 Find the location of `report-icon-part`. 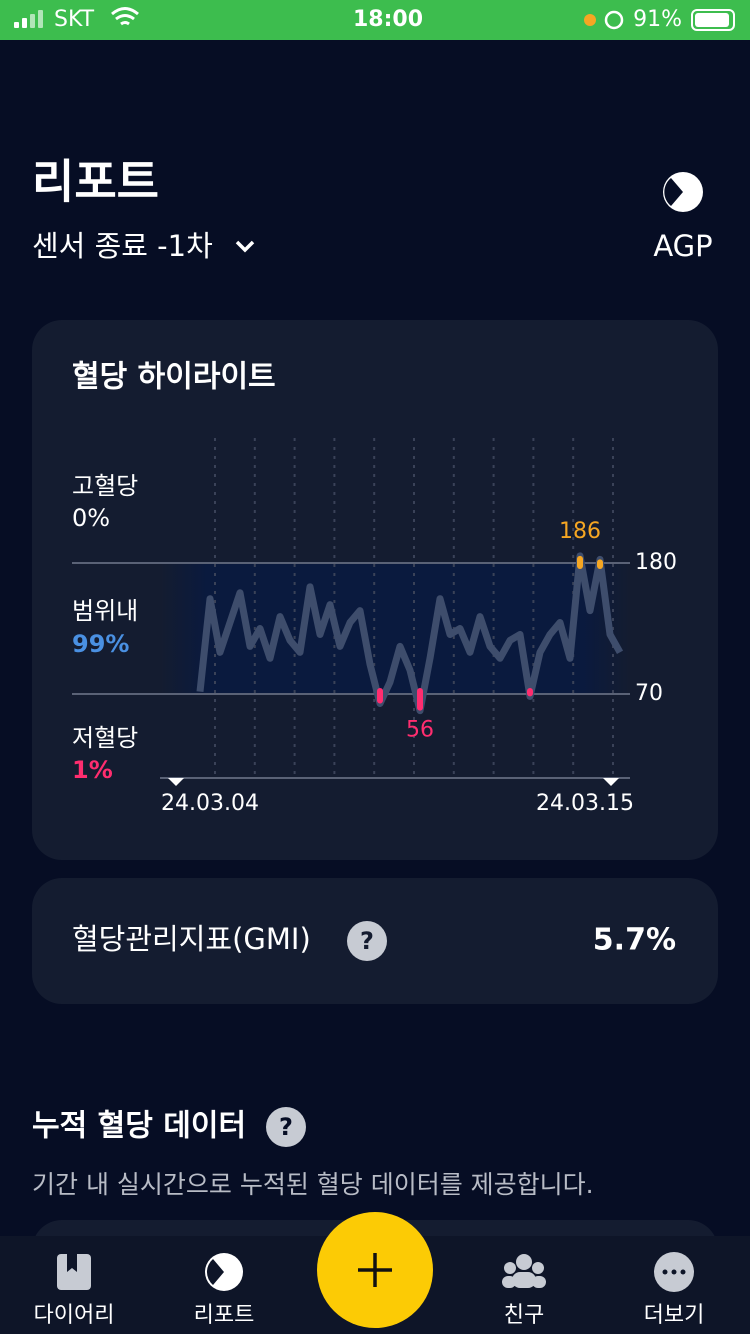

report-icon-part is located at coordinates (215, 1272).